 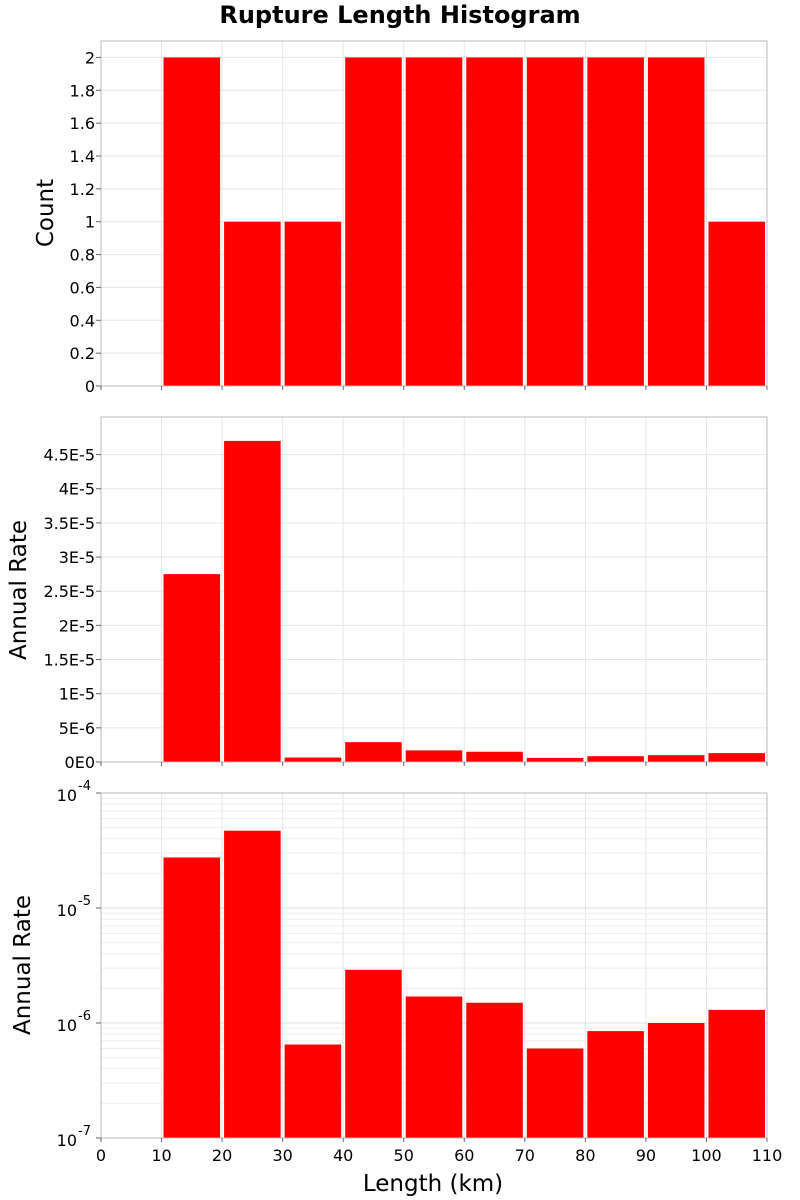 What do you see at coordinates (82, 255) in the screenshot?
I see `y-tick-label: 0.8` at bounding box center [82, 255].